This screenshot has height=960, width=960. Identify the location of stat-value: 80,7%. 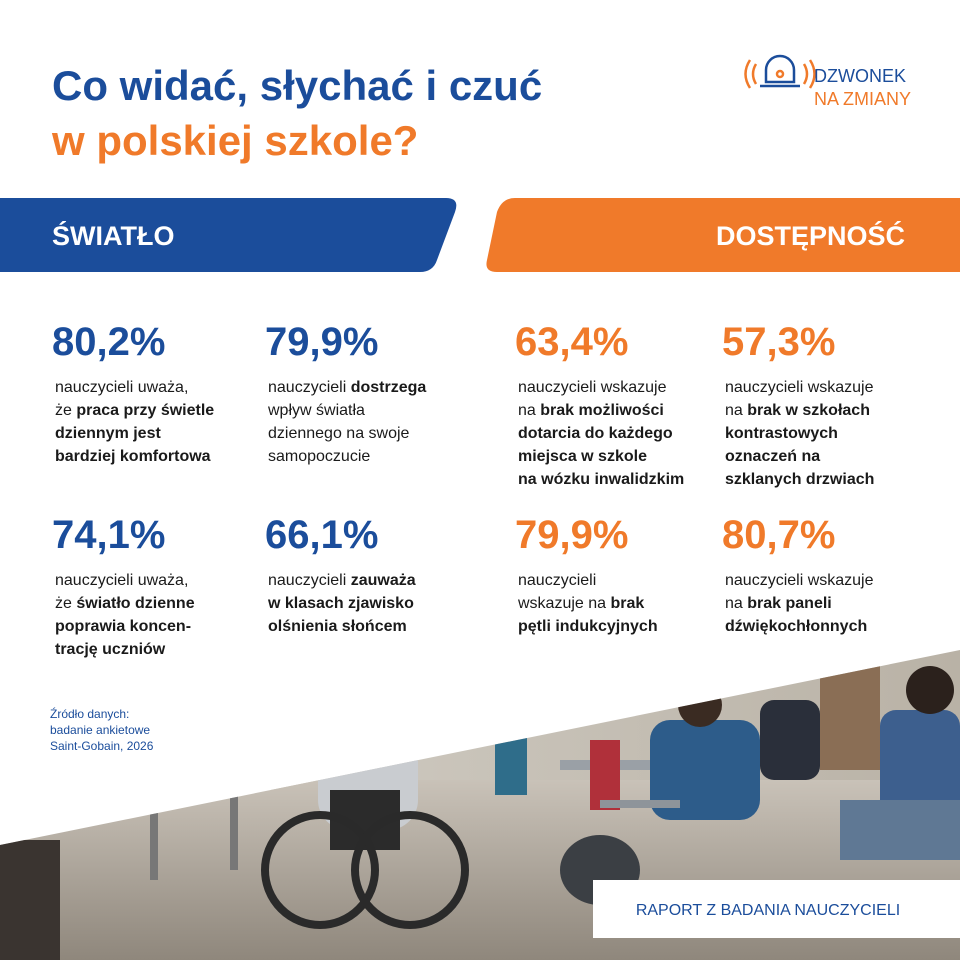
(778, 535).